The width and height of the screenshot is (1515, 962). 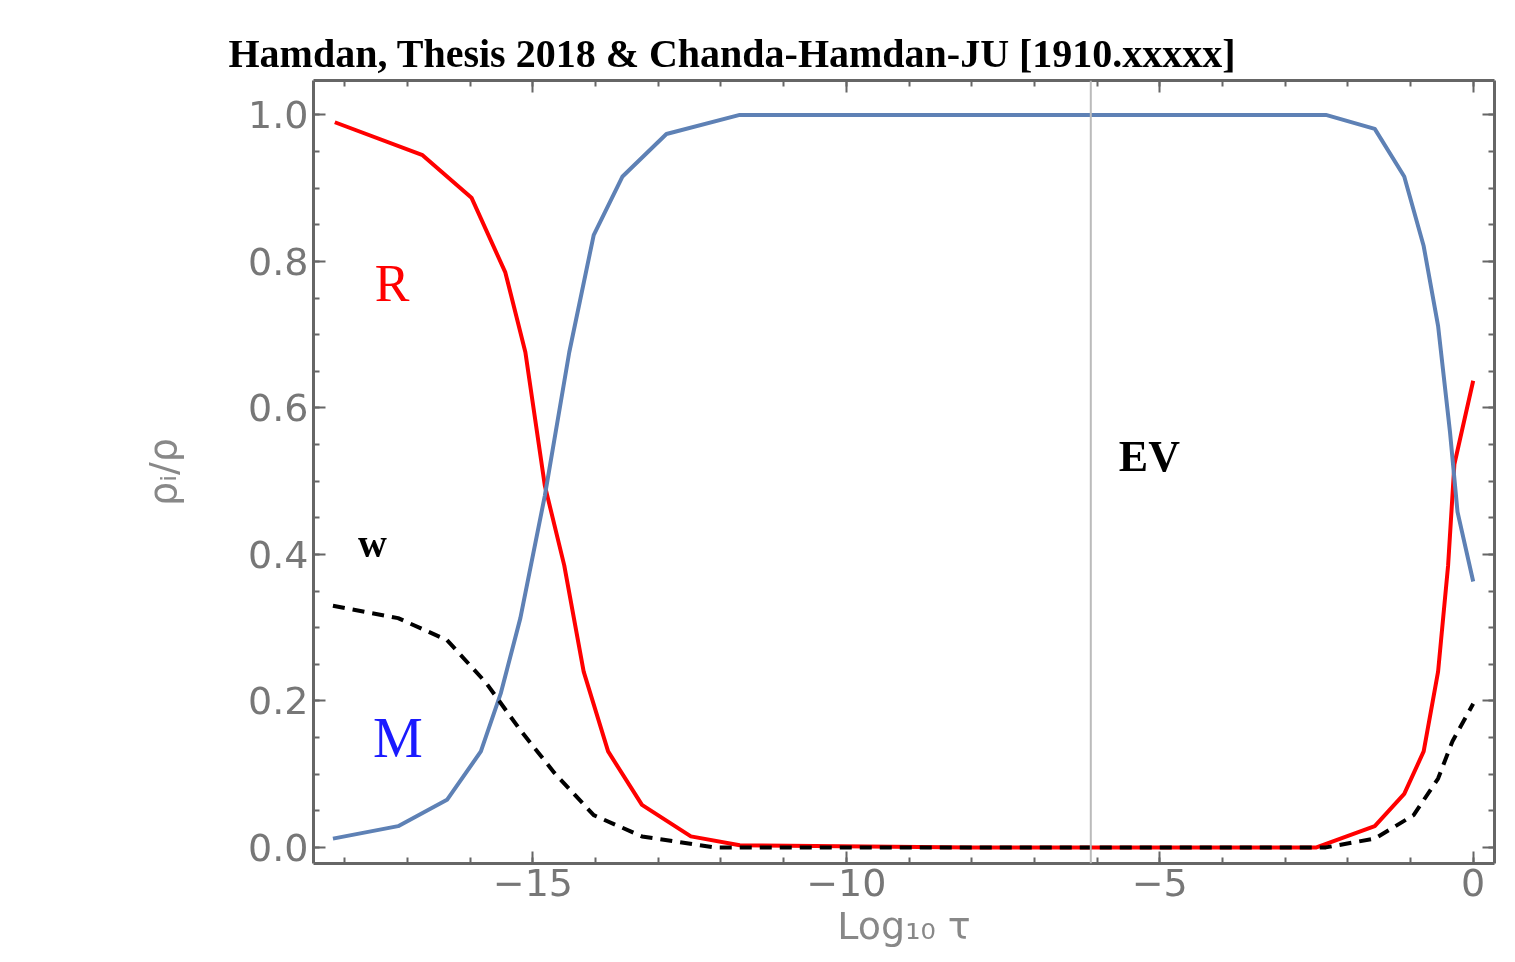 What do you see at coordinates (278, 701) in the screenshot?
I see `y-tick-label: 0.2` at bounding box center [278, 701].